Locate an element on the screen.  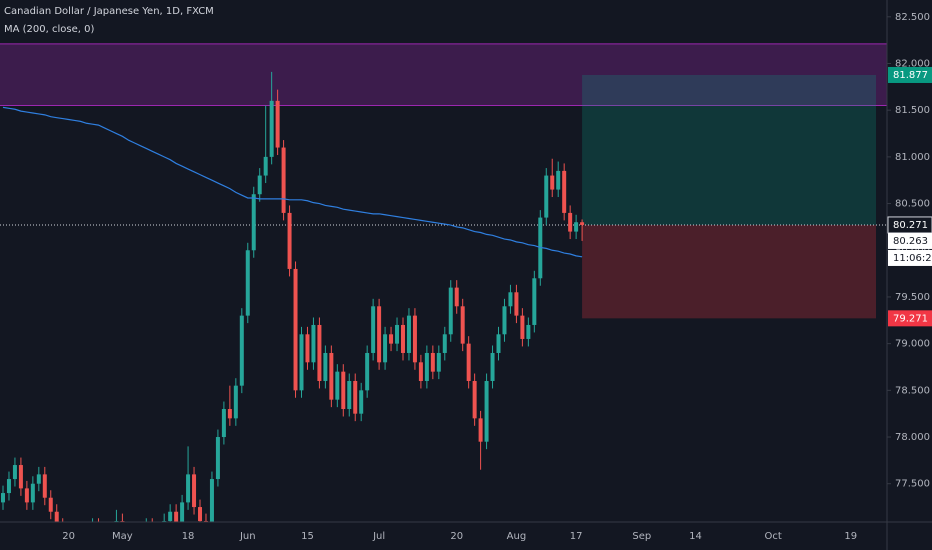
x-tick-label: Jun is located at coordinates (247, 536).